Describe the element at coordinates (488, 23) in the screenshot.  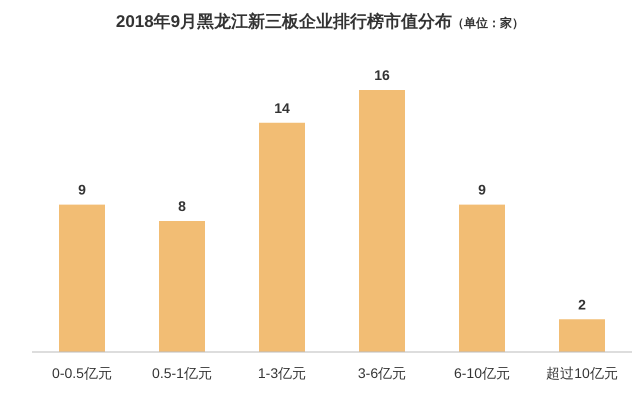
I see `chart-subtitle: （单位：家）` at that location.